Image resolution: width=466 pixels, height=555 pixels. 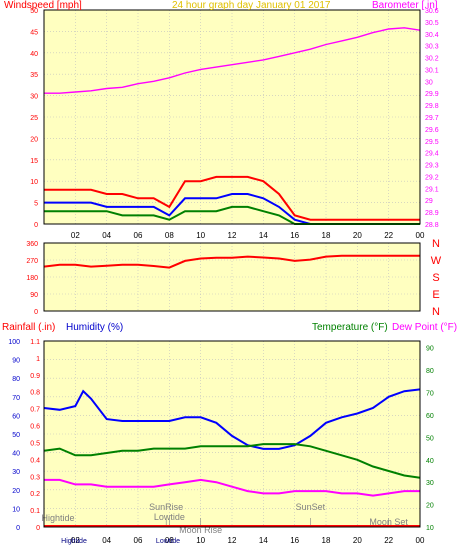 I want to click on barometer-tick-label: 30.5, so click(x=432, y=23).